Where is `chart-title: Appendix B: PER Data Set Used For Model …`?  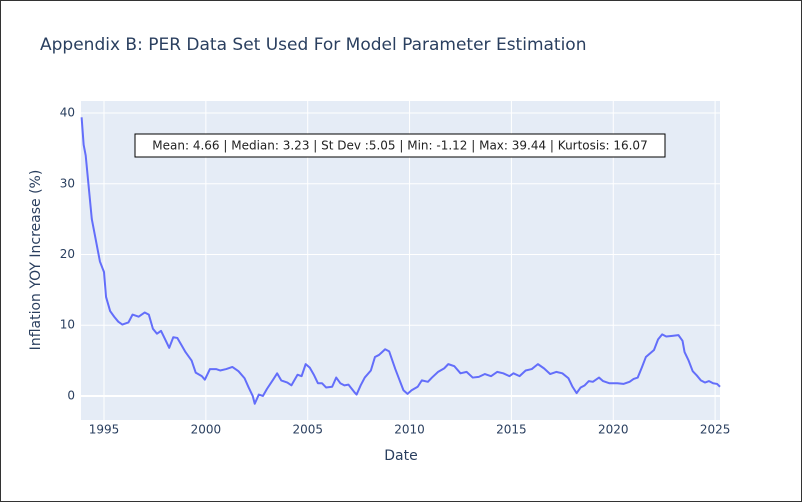
chart-title: Appendix B: PER Data Set Used For Model … is located at coordinates (313, 45).